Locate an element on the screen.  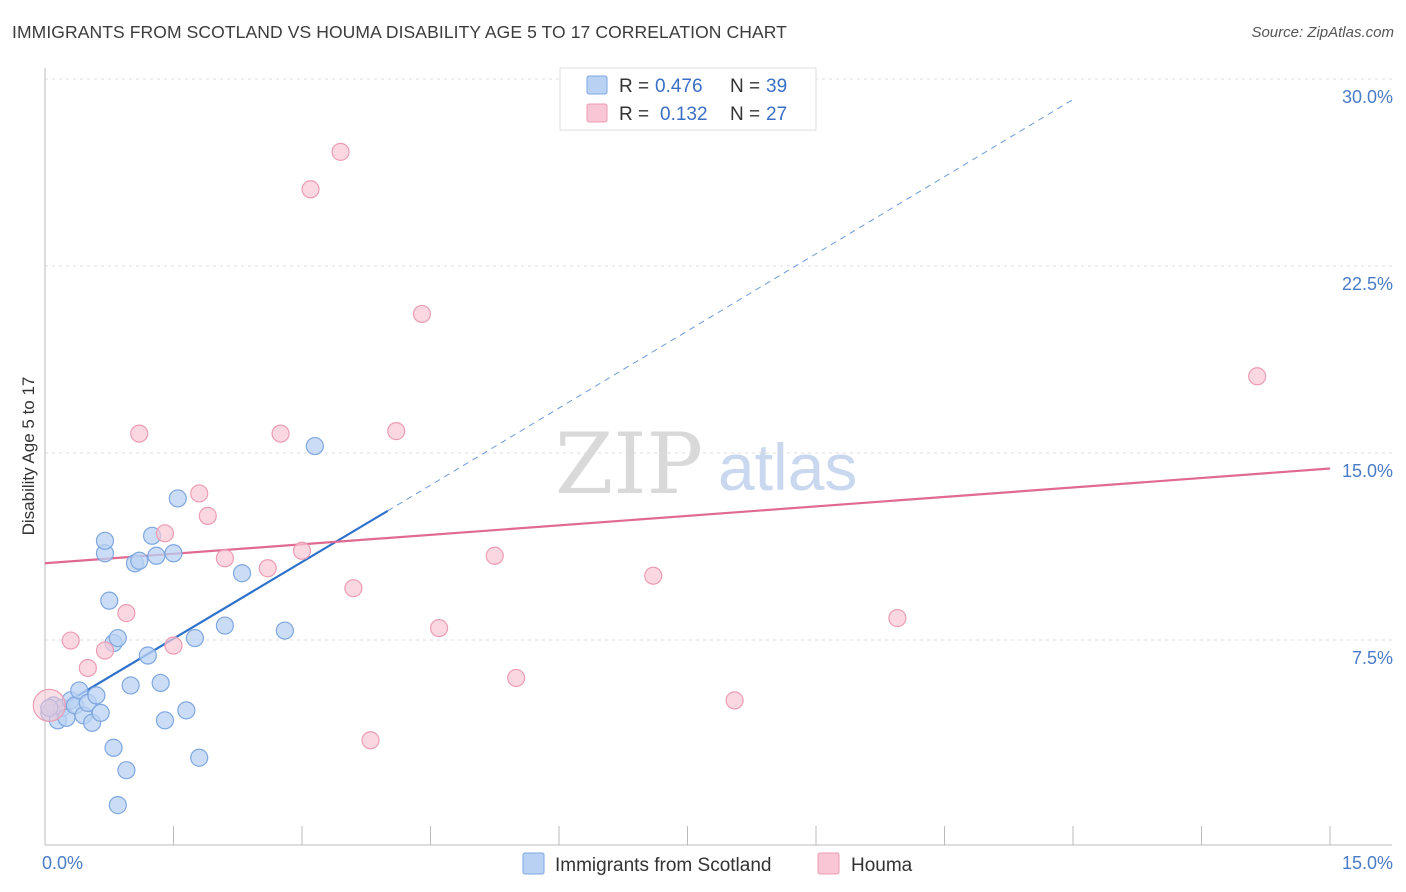
legend-r-label-1: R = is located at coordinates (634, 86).